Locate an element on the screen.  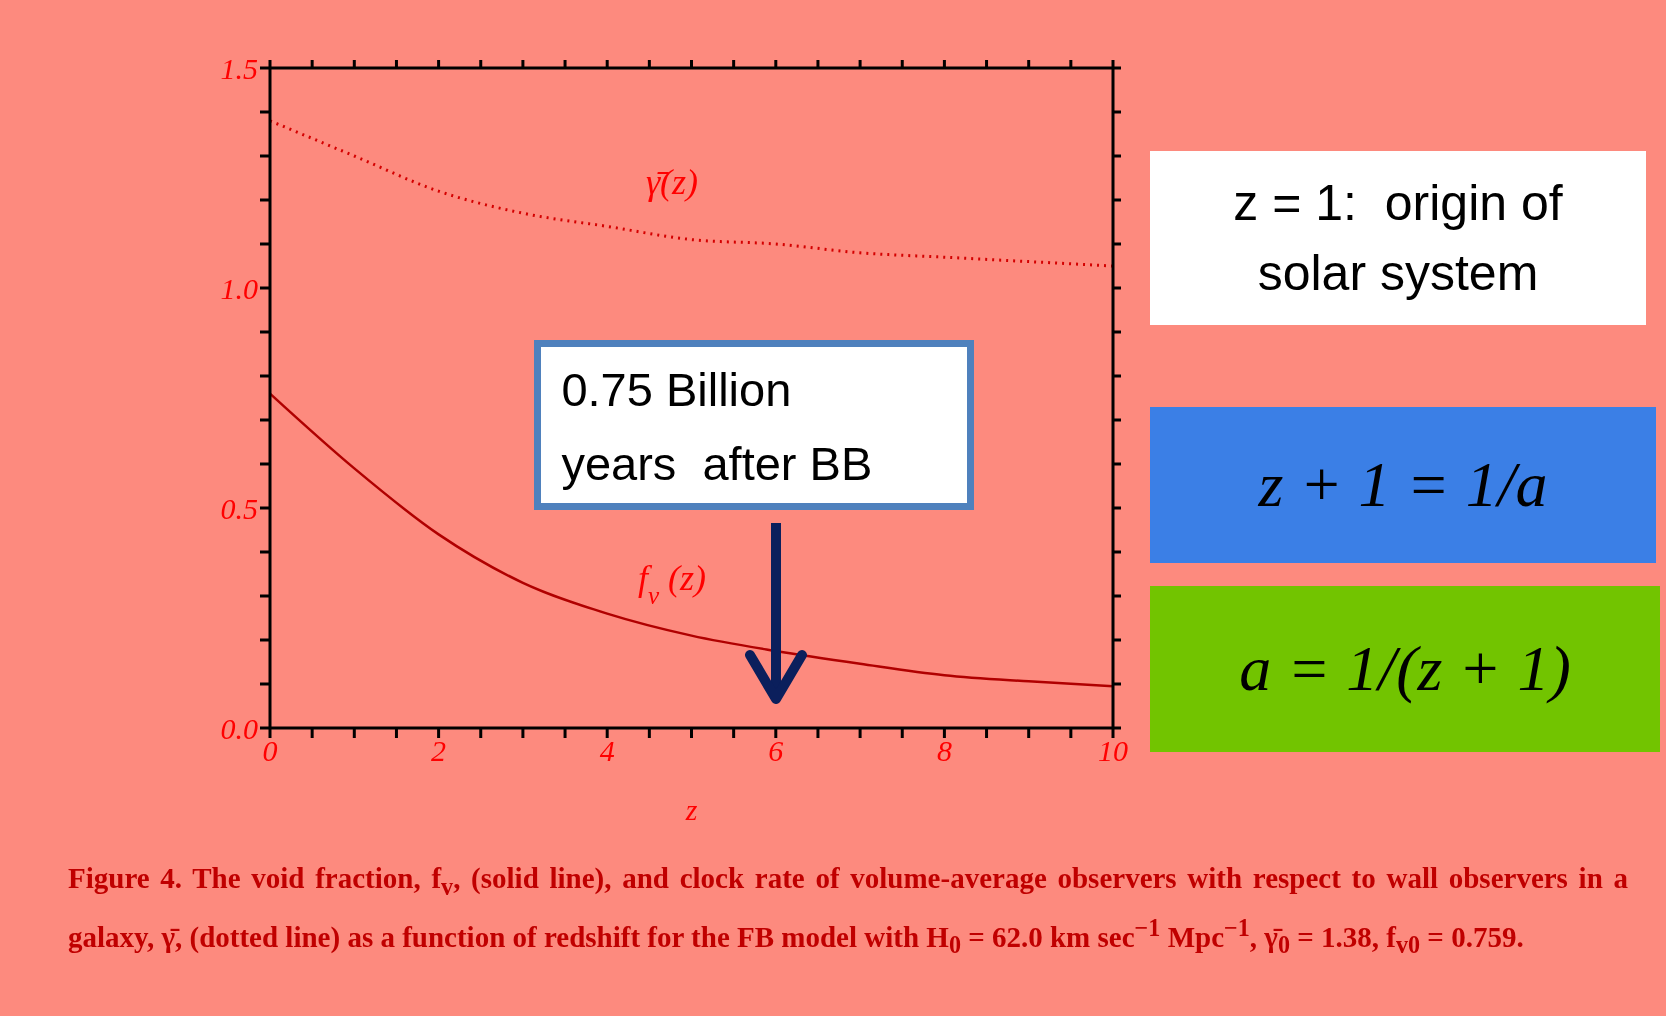
y-tick-label: 0.5 is located at coordinates (239, 508).